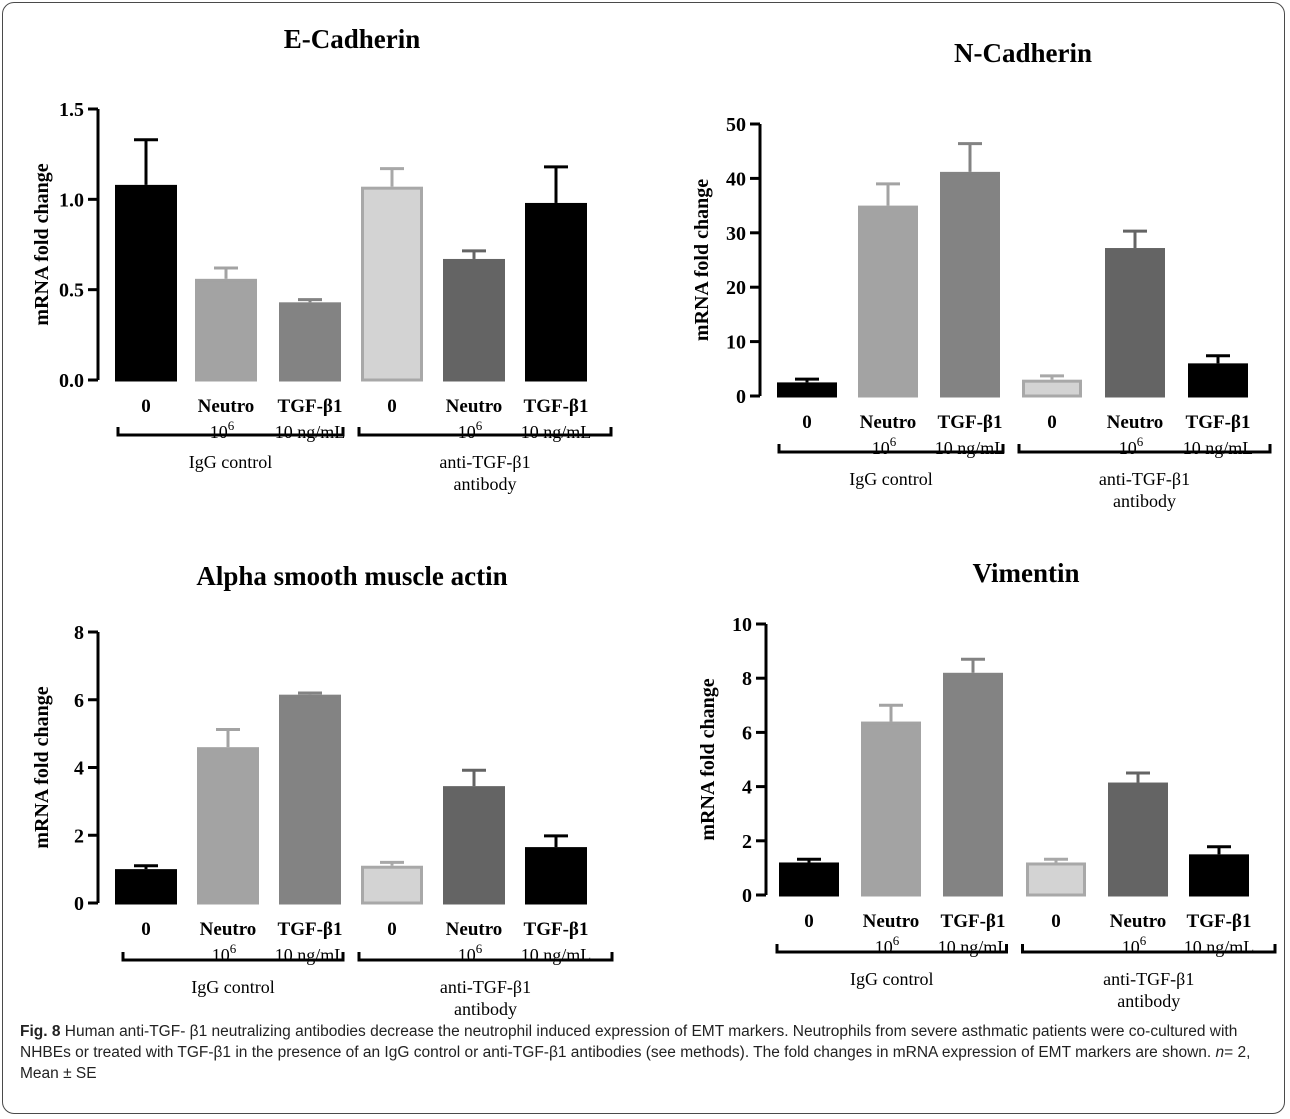  Describe the element at coordinates (747, 733) in the screenshot. I see `y-tick-label: 6` at that location.